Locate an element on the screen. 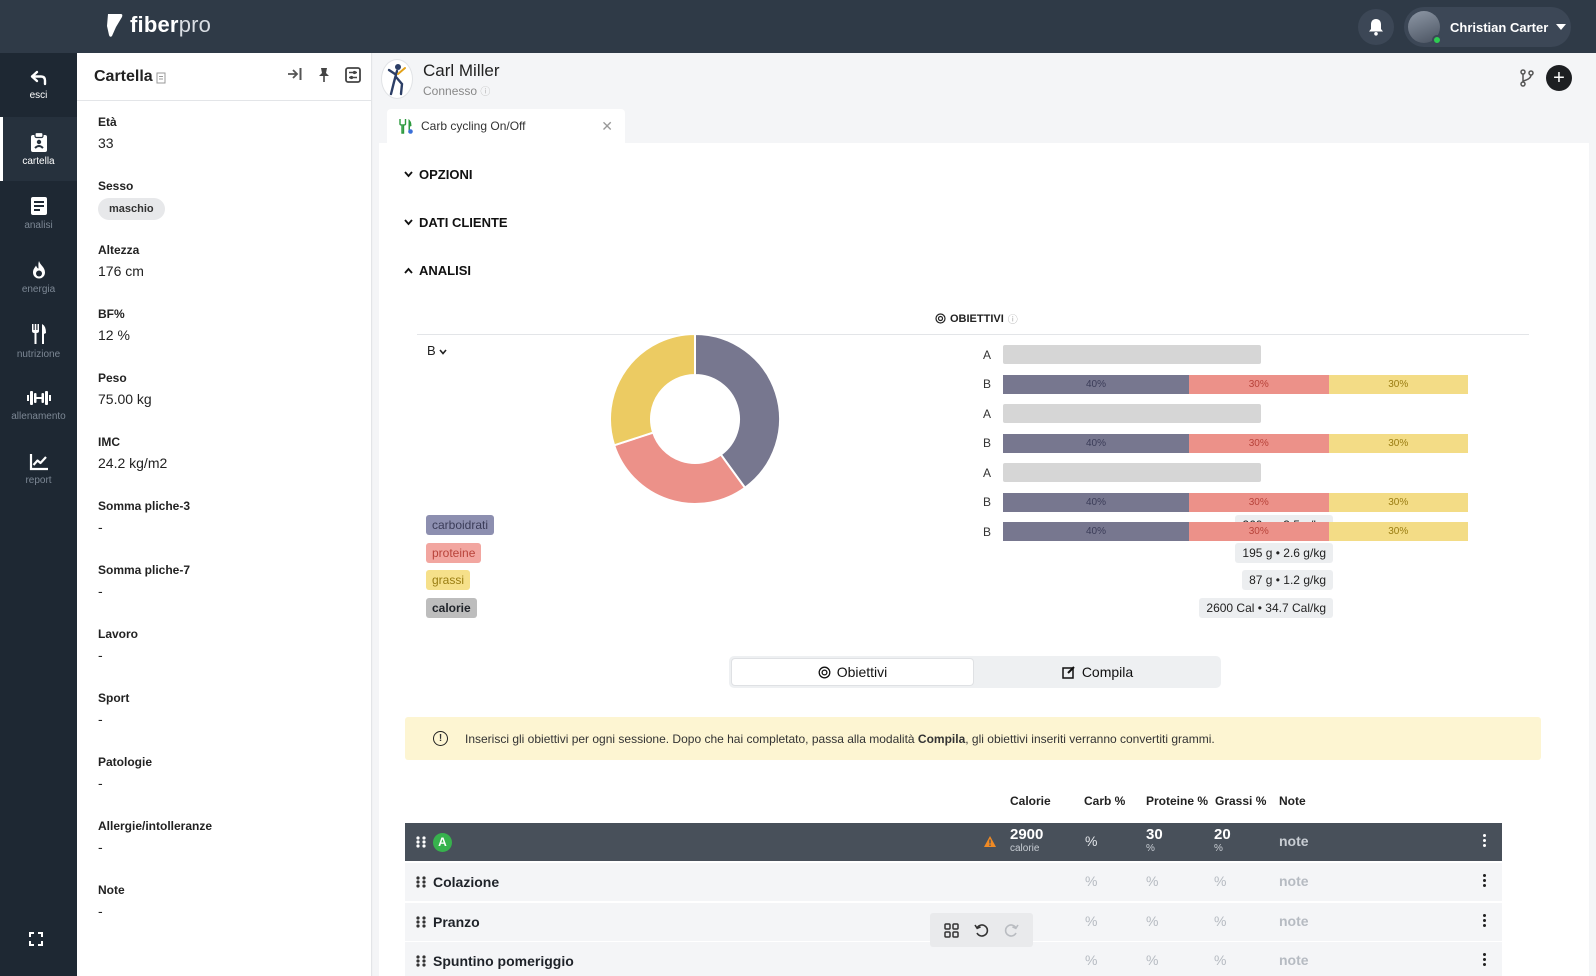  section-opzioni: OPZIONI is located at coordinates (438, 174).